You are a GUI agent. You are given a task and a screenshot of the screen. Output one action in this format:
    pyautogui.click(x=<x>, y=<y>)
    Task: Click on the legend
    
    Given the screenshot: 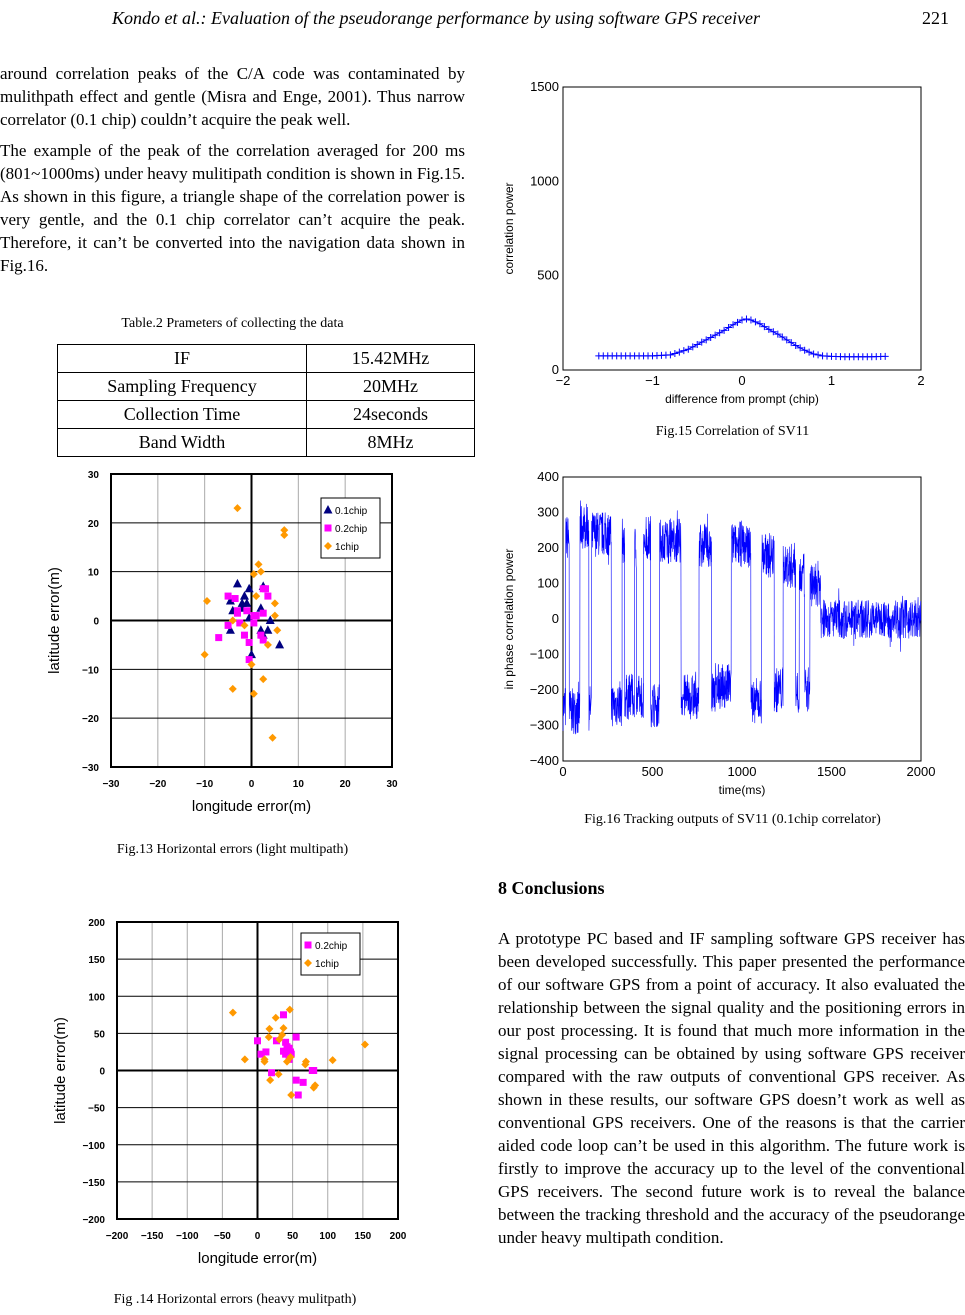 What is the action you would take?
    pyautogui.click(x=330, y=954)
    